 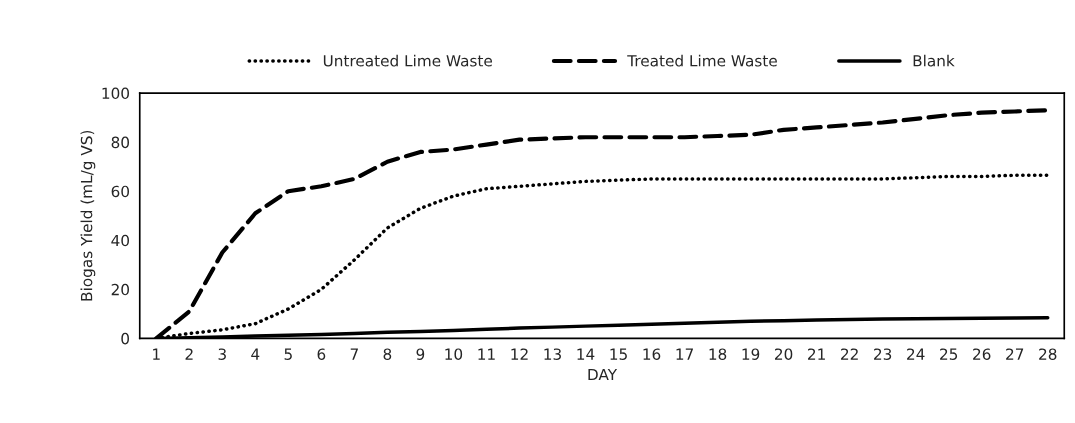 I want to click on x-tick-label: 7, so click(x=354, y=354).